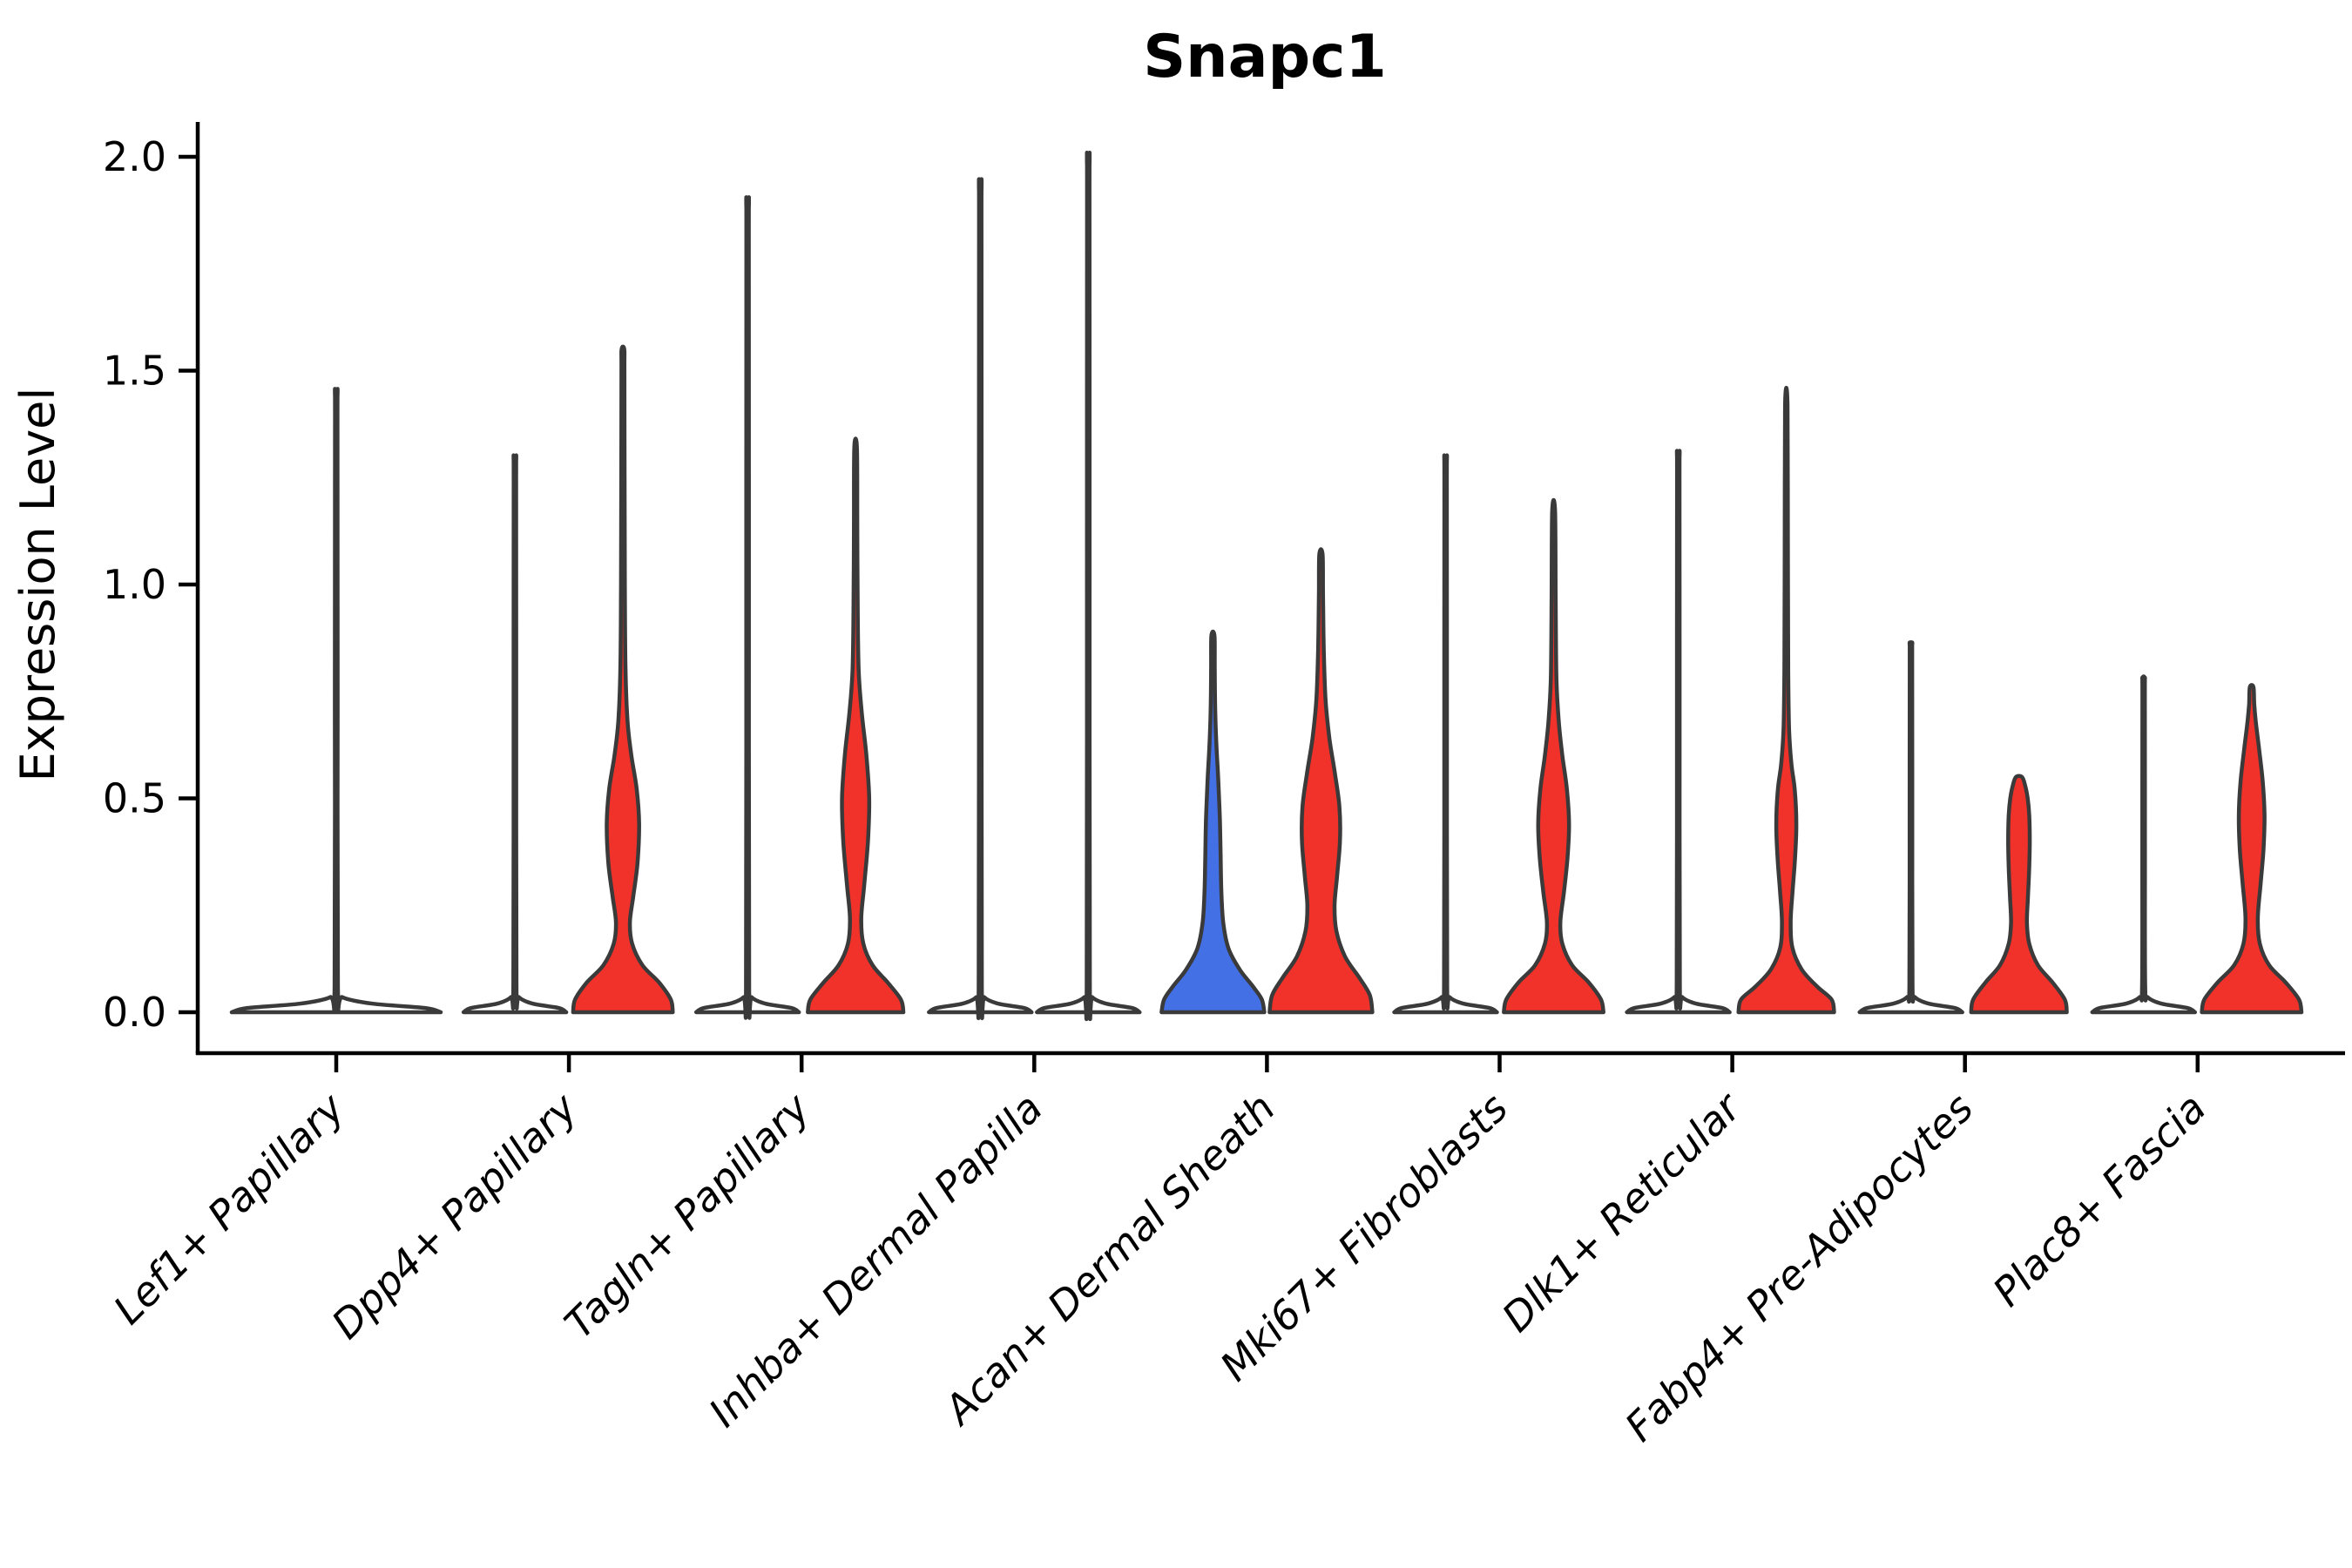 This screenshot has width=2352, height=1568. What do you see at coordinates (134, 798) in the screenshot?
I see `y-tick-label: 0.5` at bounding box center [134, 798].